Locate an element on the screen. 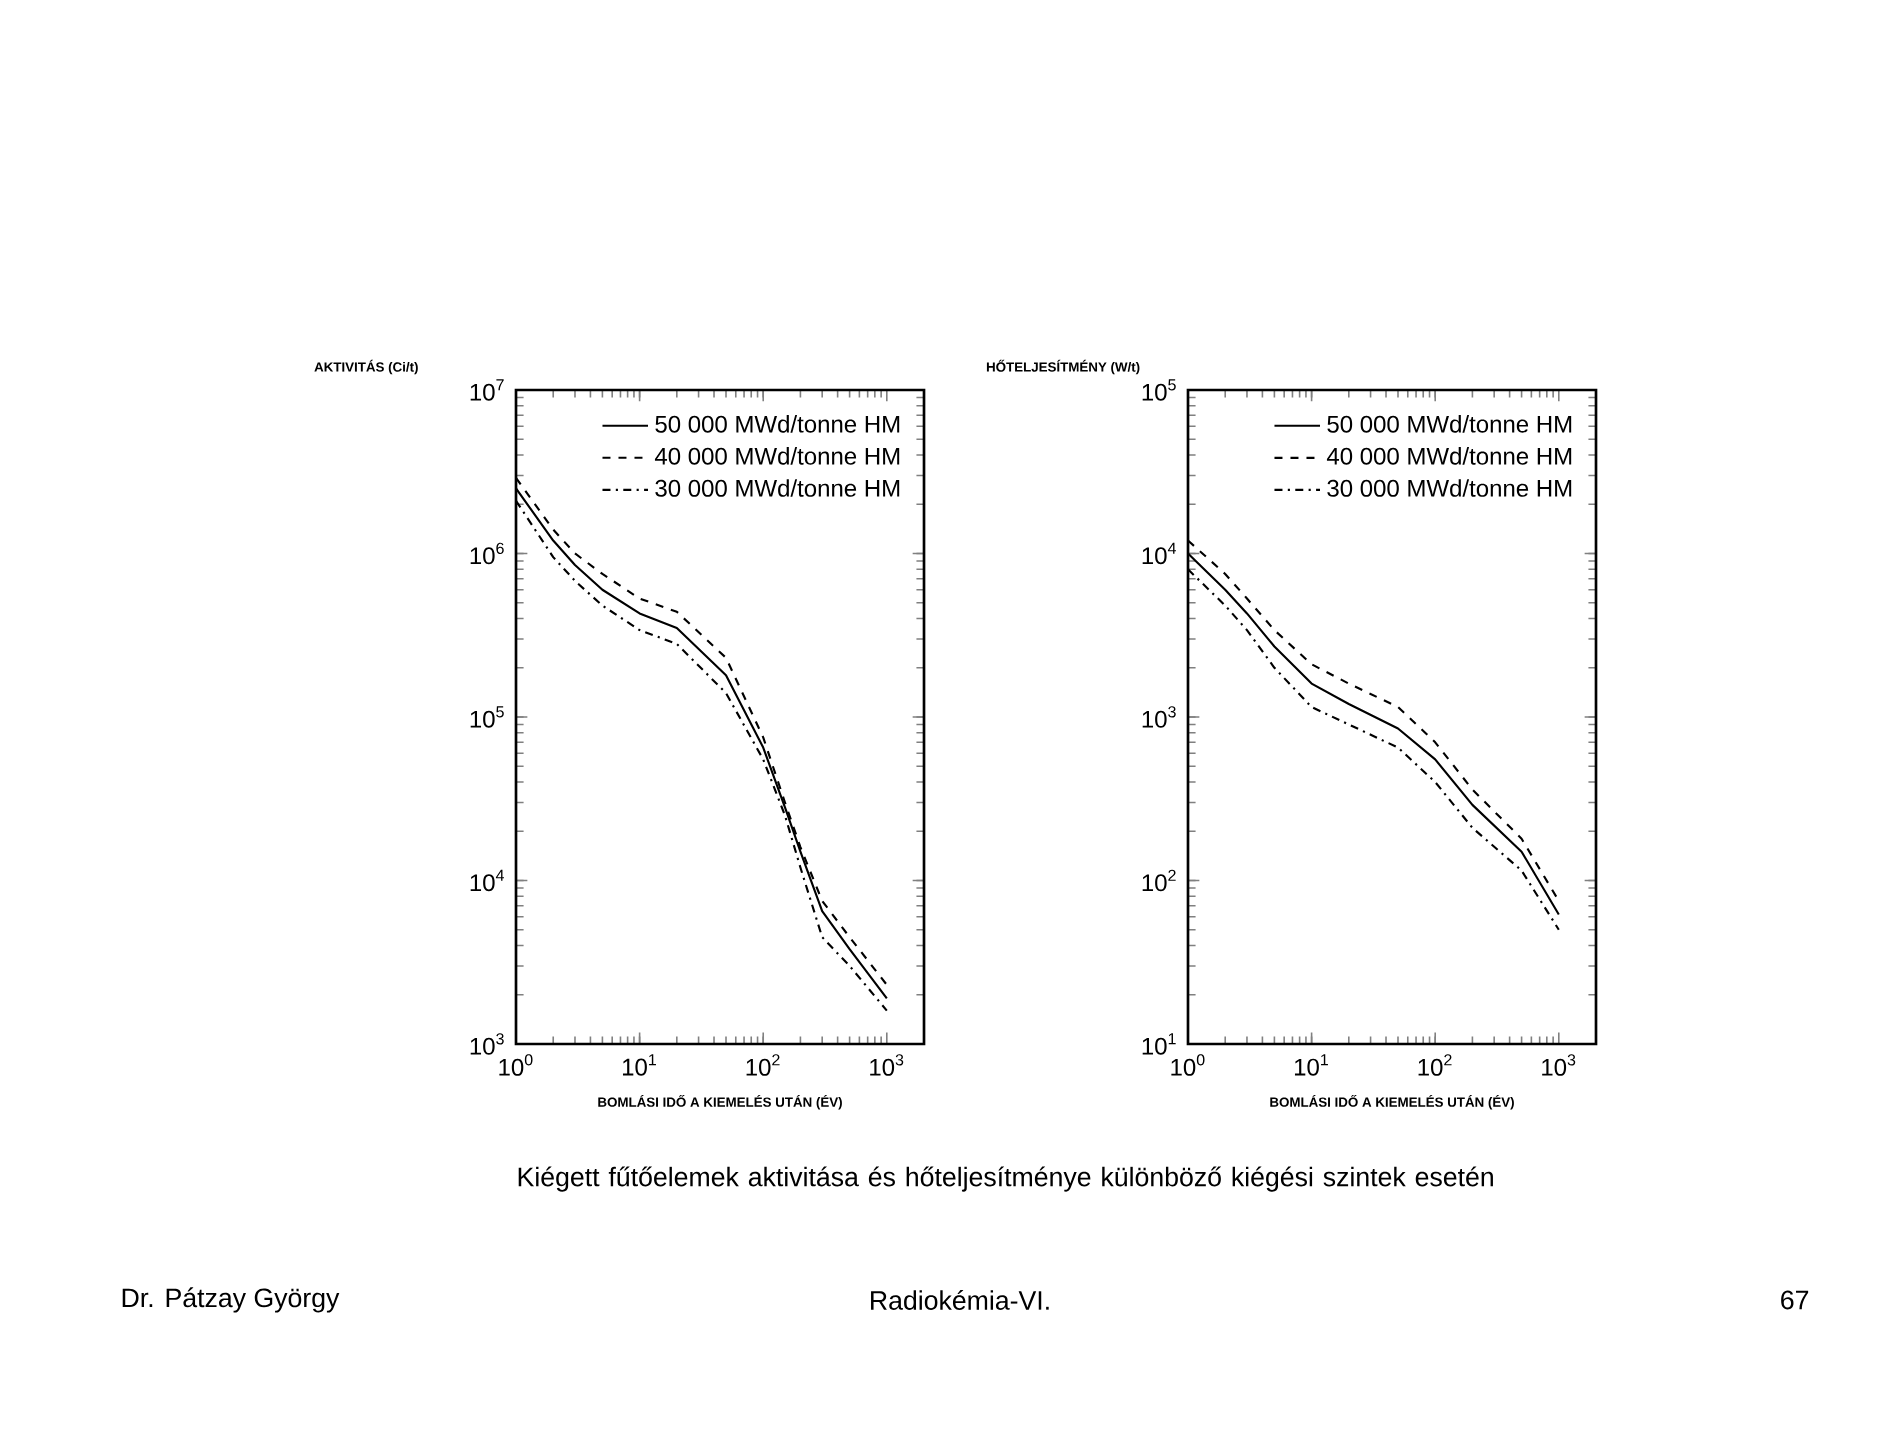 Image resolution: width=1902 pixels, height=1444 pixels. y-tick-label: 10$^{6}$ is located at coordinates (487, 553).